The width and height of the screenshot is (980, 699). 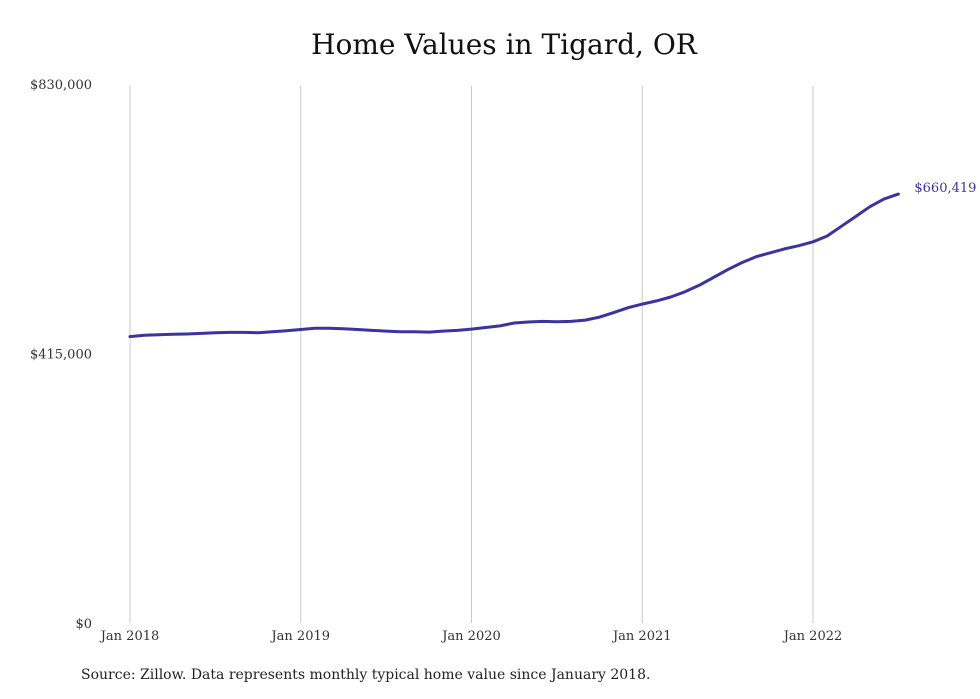 I want to click on y-tick-label: $830,000, so click(x=61, y=85).